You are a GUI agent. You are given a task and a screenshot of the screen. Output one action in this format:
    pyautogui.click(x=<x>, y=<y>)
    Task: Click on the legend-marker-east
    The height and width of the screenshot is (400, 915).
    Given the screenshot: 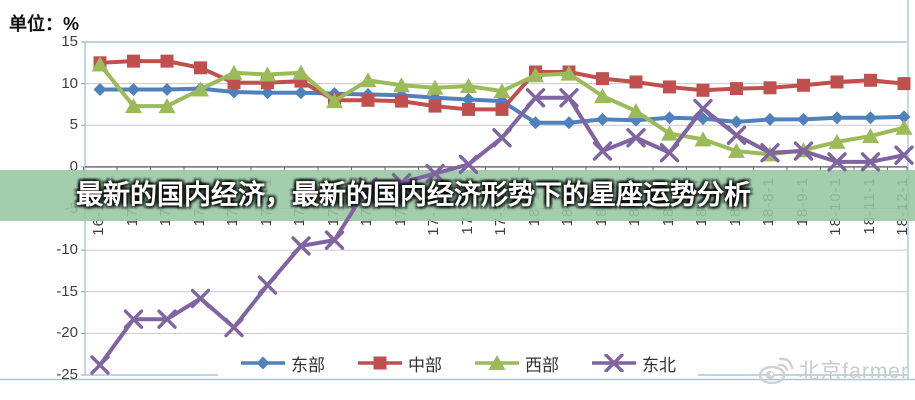 What is the action you would take?
    pyautogui.click(x=263, y=363)
    